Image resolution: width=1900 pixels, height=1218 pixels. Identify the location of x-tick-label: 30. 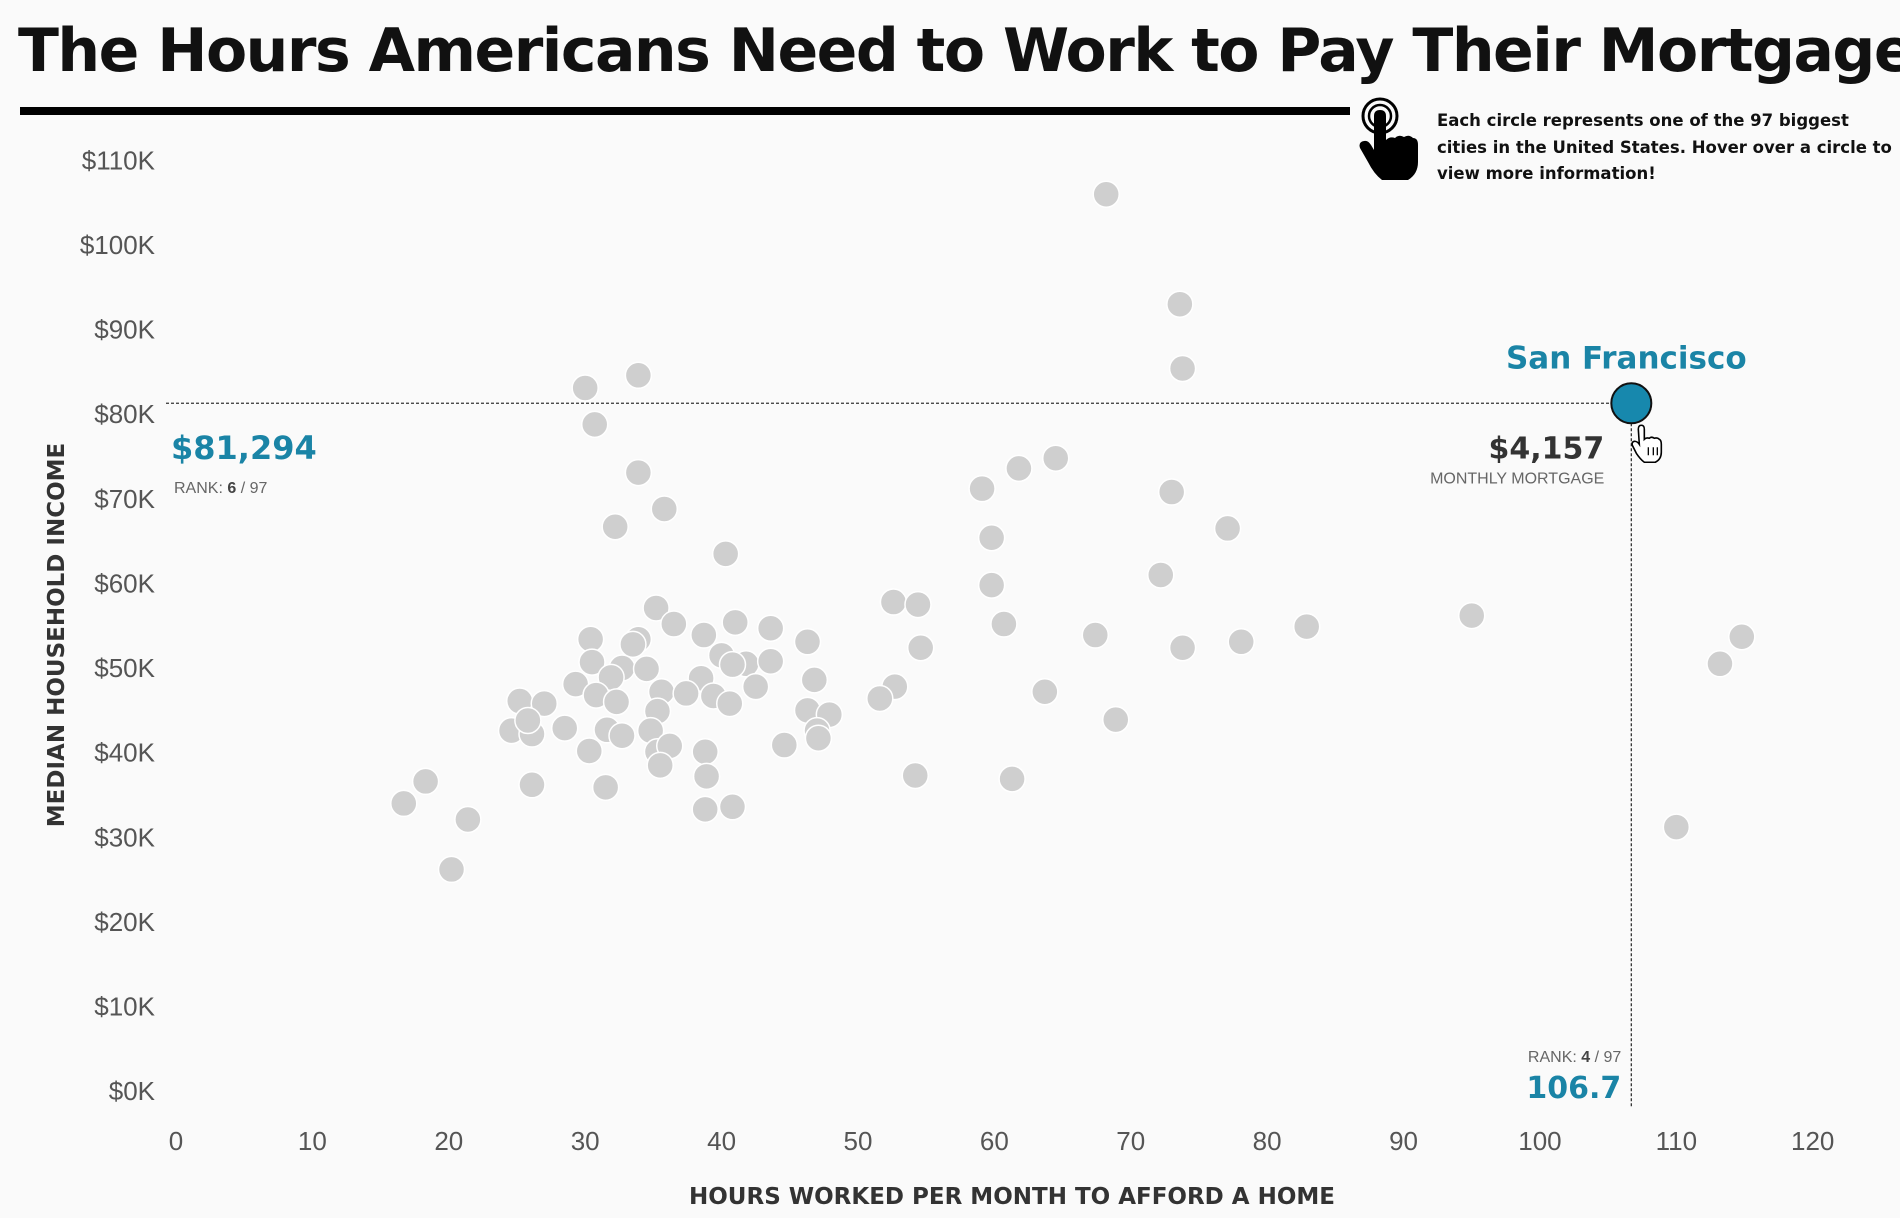
(585, 1141).